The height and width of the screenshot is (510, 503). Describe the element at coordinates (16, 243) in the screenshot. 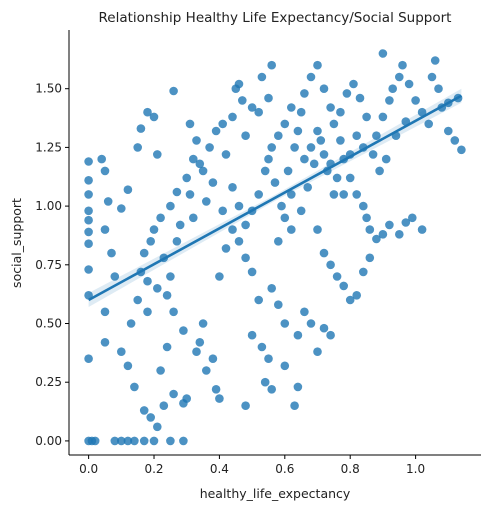

I see `y-axis-label: social_support` at that location.